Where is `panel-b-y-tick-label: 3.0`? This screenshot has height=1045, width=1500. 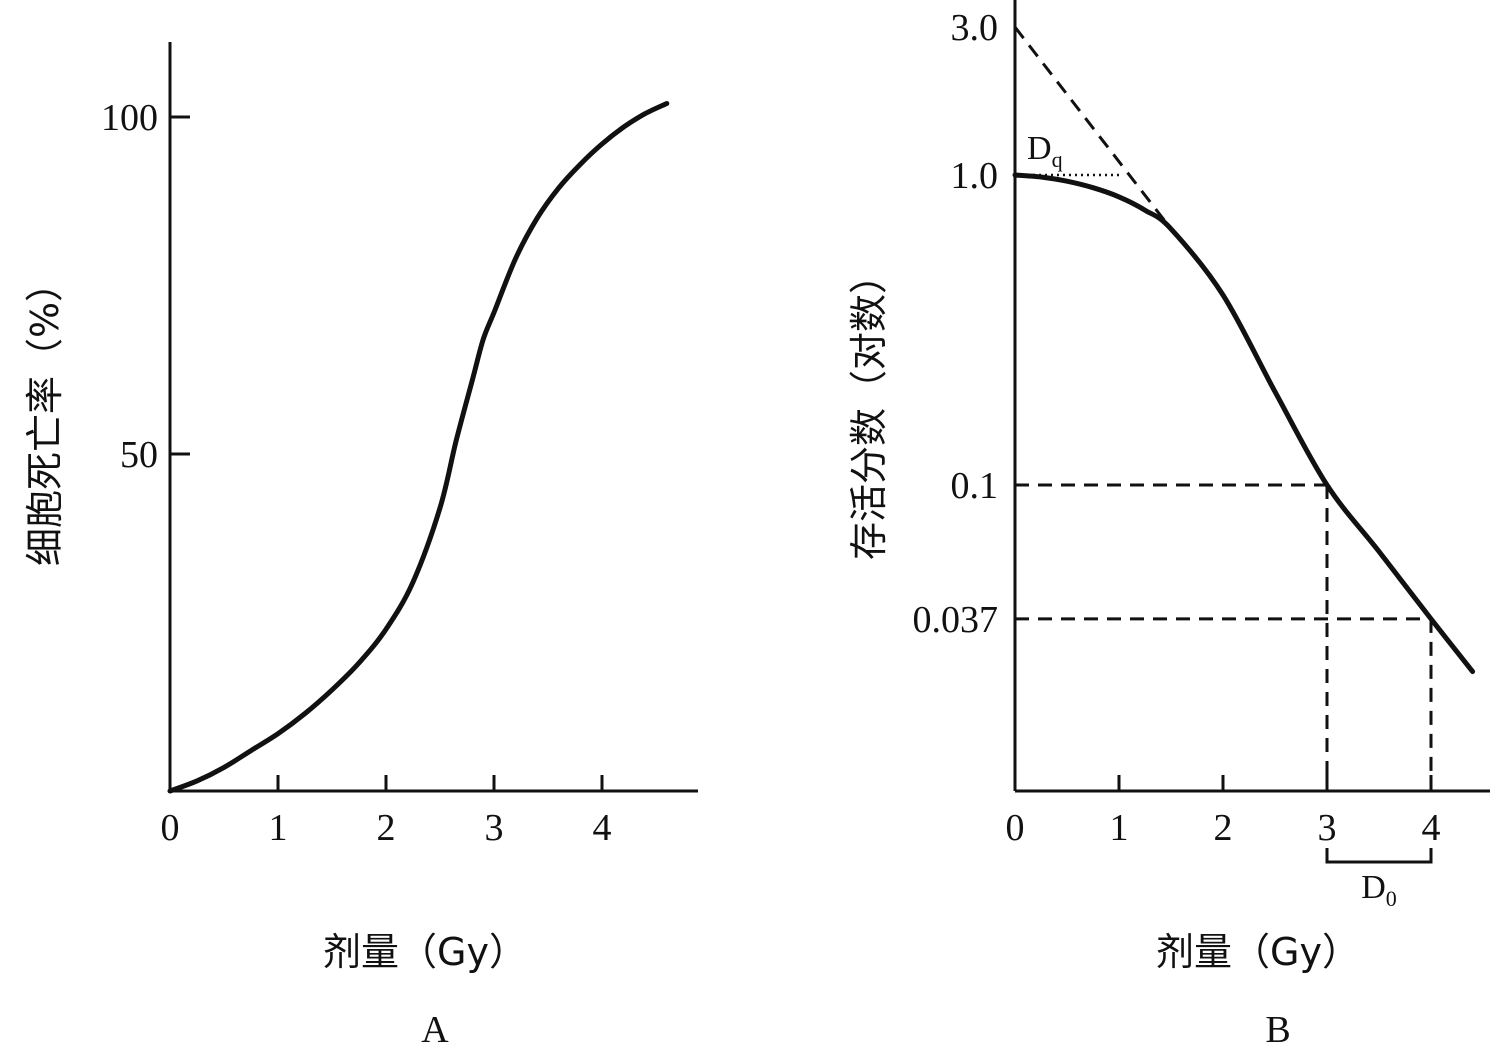
panel-b-y-tick-label: 3.0 is located at coordinates (975, 28).